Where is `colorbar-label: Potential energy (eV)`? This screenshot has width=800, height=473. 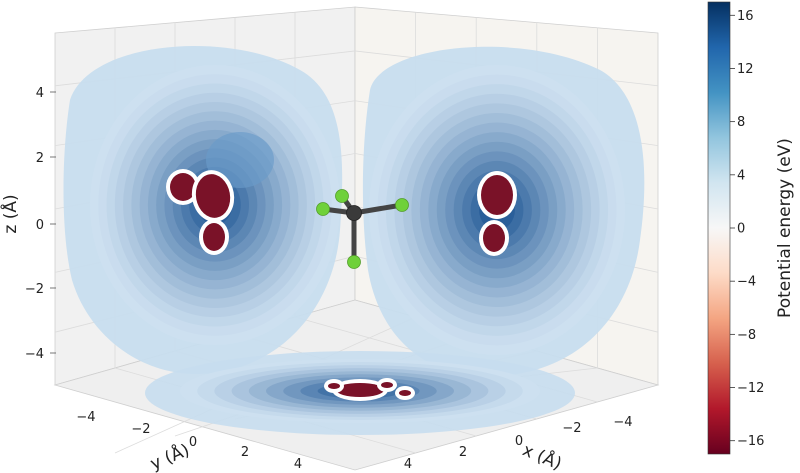
colorbar-label: Potential energy (eV) is located at coordinates (785, 228).